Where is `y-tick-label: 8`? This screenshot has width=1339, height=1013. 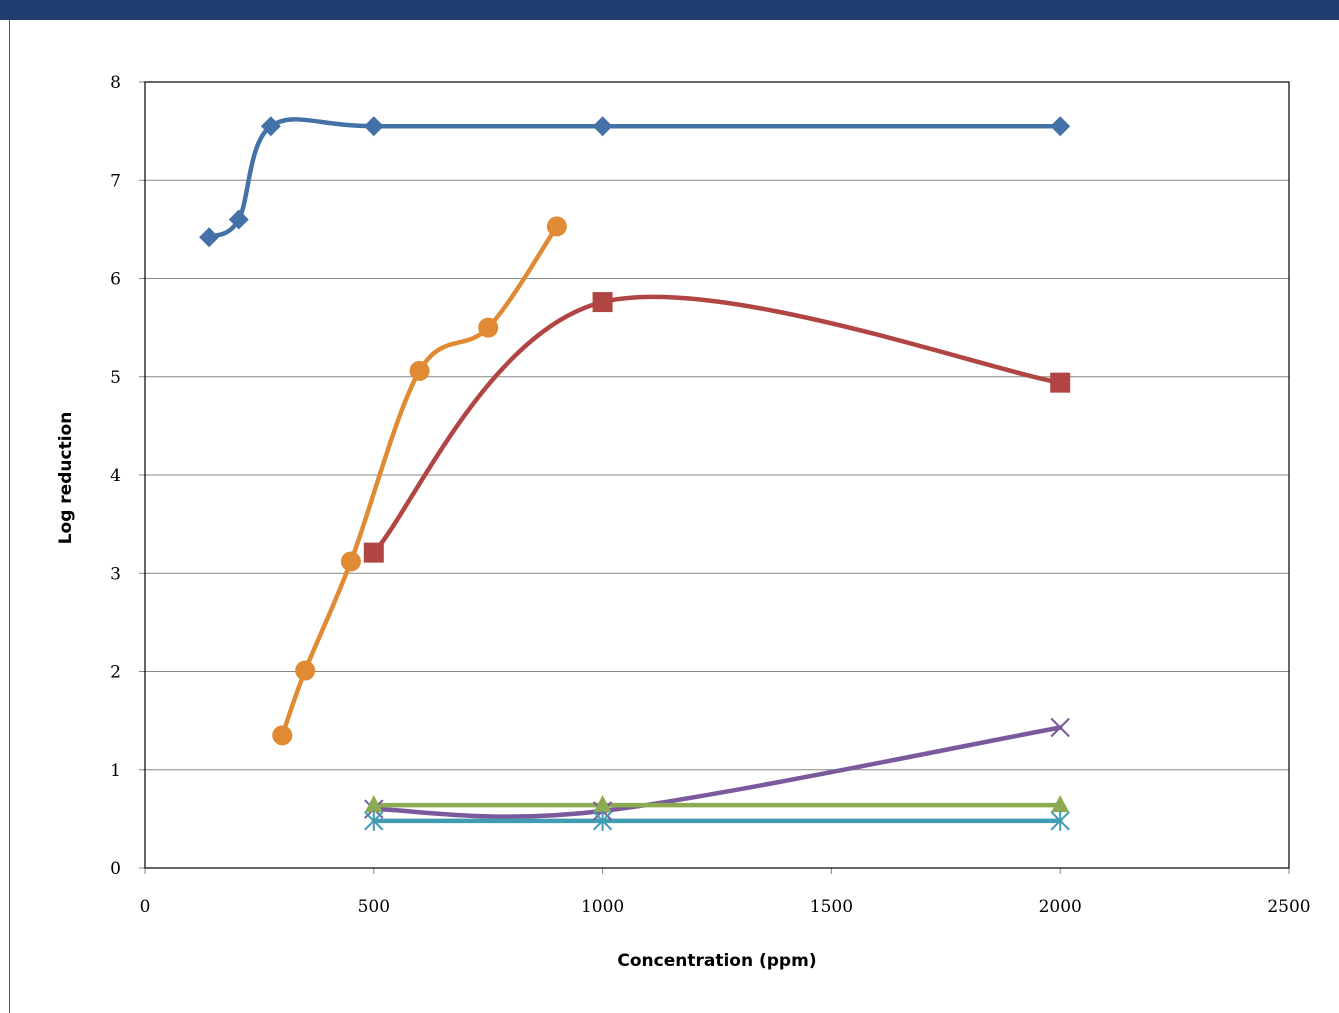 y-tick-label: 8 is located at coordinates (115, 83).